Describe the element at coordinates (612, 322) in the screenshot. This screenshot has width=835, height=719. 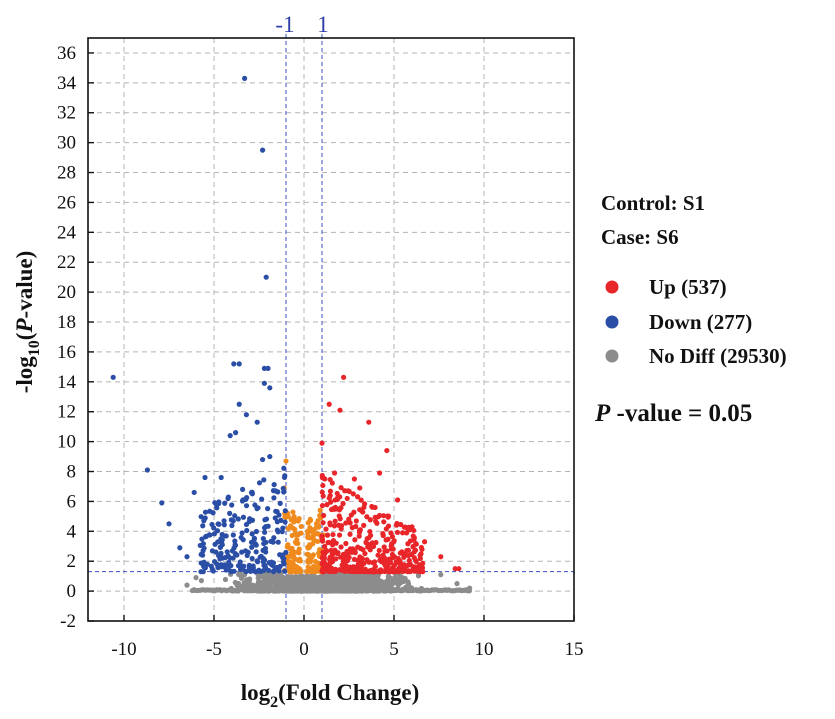
I see `legend-down-marker` at that location.